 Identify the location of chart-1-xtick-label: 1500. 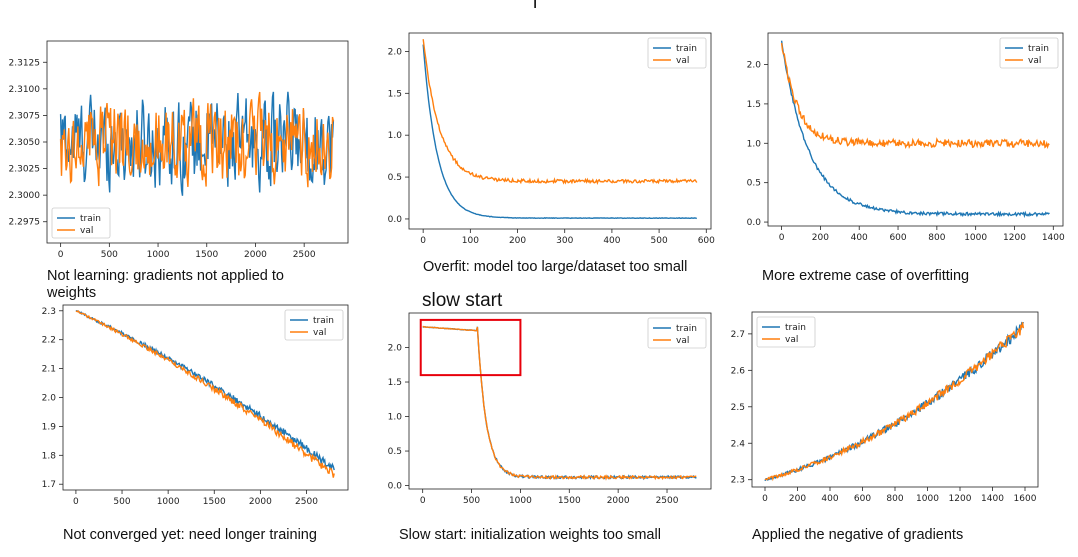
(206, 255).